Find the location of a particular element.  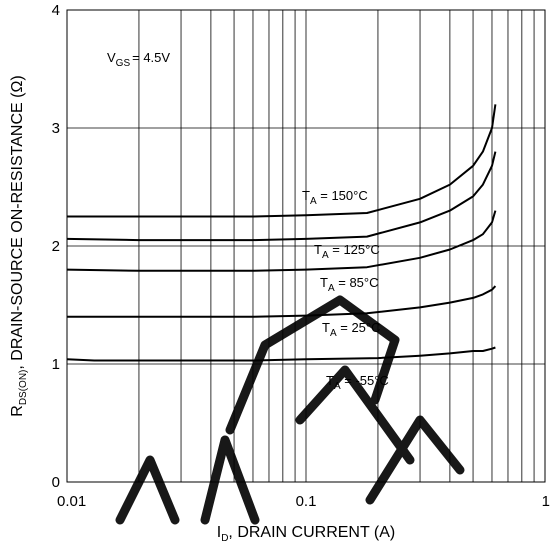

y-axis-title: RDS(ON), DRAIN-SOURCE ON-RESISTANCE (Ω) is located at coordinates (19, 245).